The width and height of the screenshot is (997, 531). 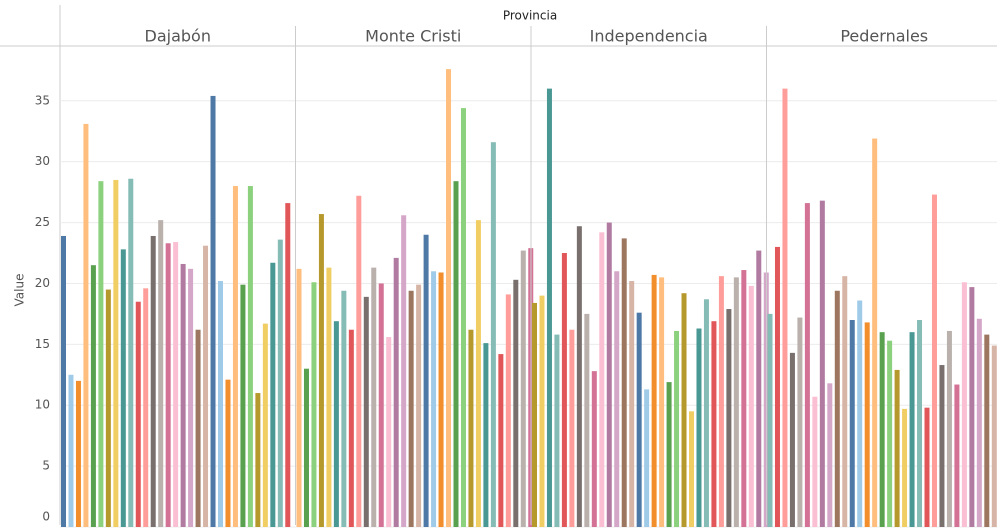 I want to click on y-tick-label: 0, so click(x=46, y=517).